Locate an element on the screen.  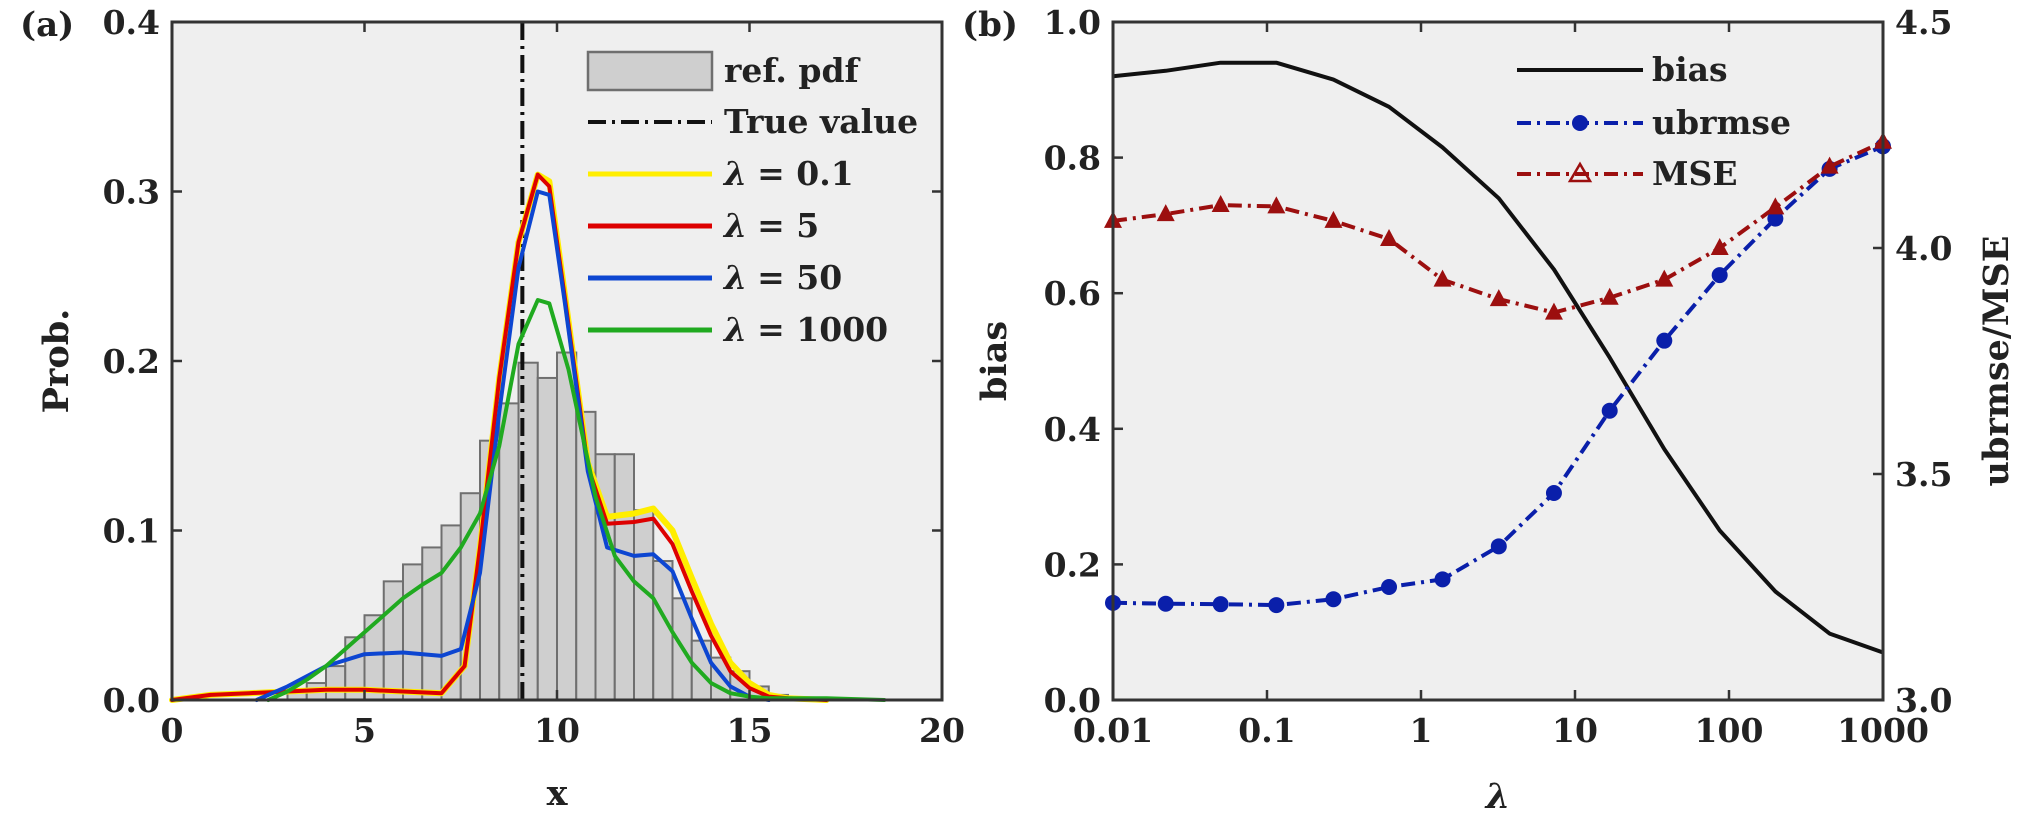
y-right-tick-label: 4.5 is located at coordinates (1923, 22).